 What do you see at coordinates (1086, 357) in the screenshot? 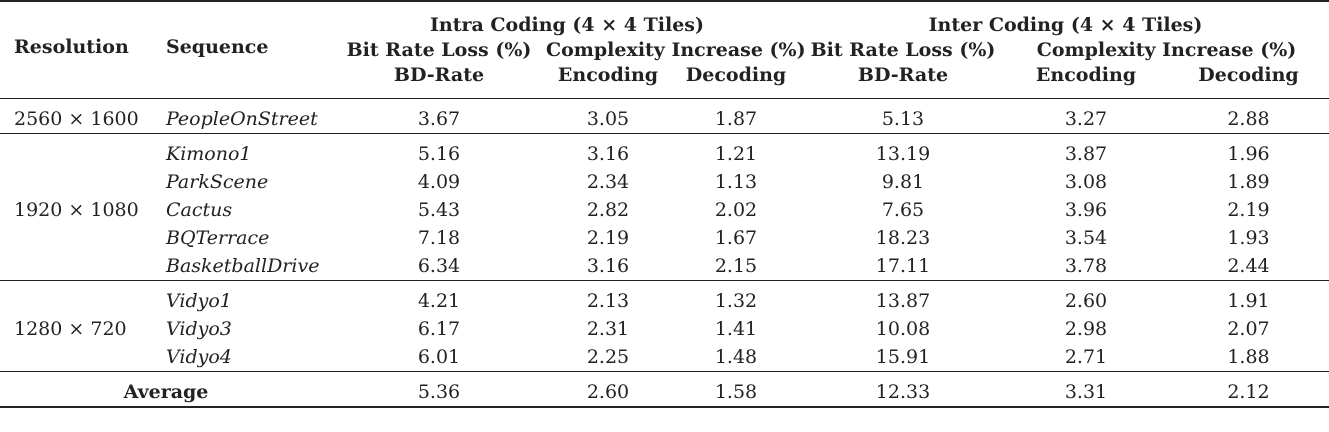
I see `value-cell: 2.71` at bounding box center [1086, 357].